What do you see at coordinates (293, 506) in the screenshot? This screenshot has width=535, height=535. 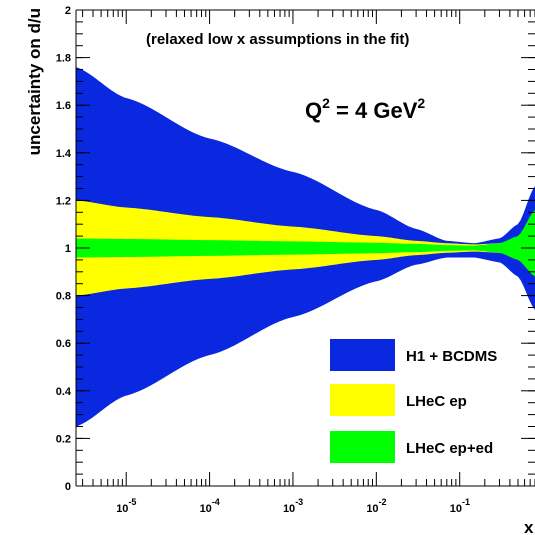 I see `x-tick-label: 10⁻³` at bounding box center [293, 506].